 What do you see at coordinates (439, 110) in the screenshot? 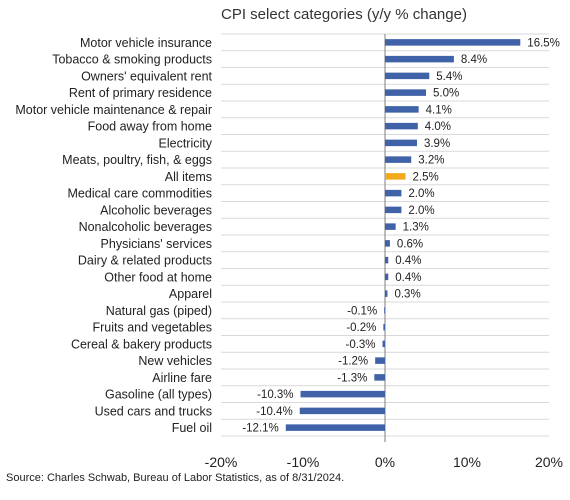
I see `data-label: 4.1%` at bounding box center [439, 110].